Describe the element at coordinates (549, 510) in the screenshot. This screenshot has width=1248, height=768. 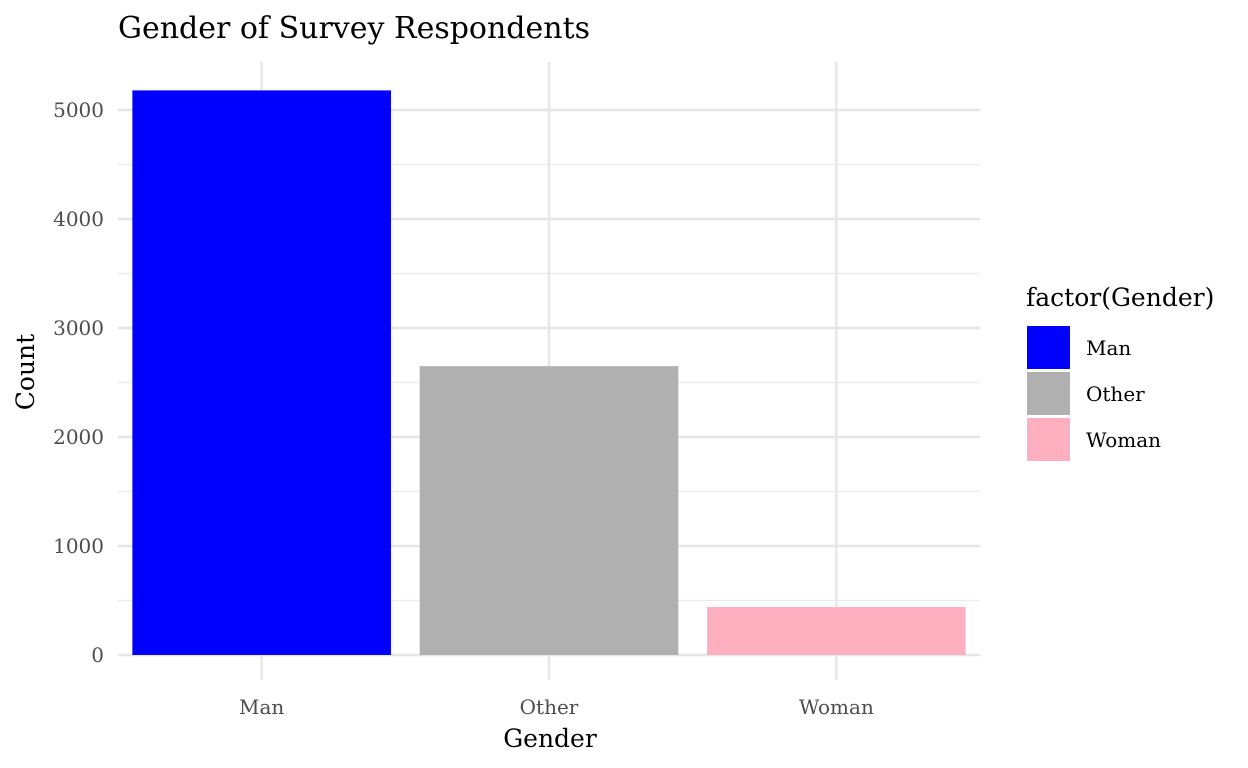
I see `bar-other` at that location.